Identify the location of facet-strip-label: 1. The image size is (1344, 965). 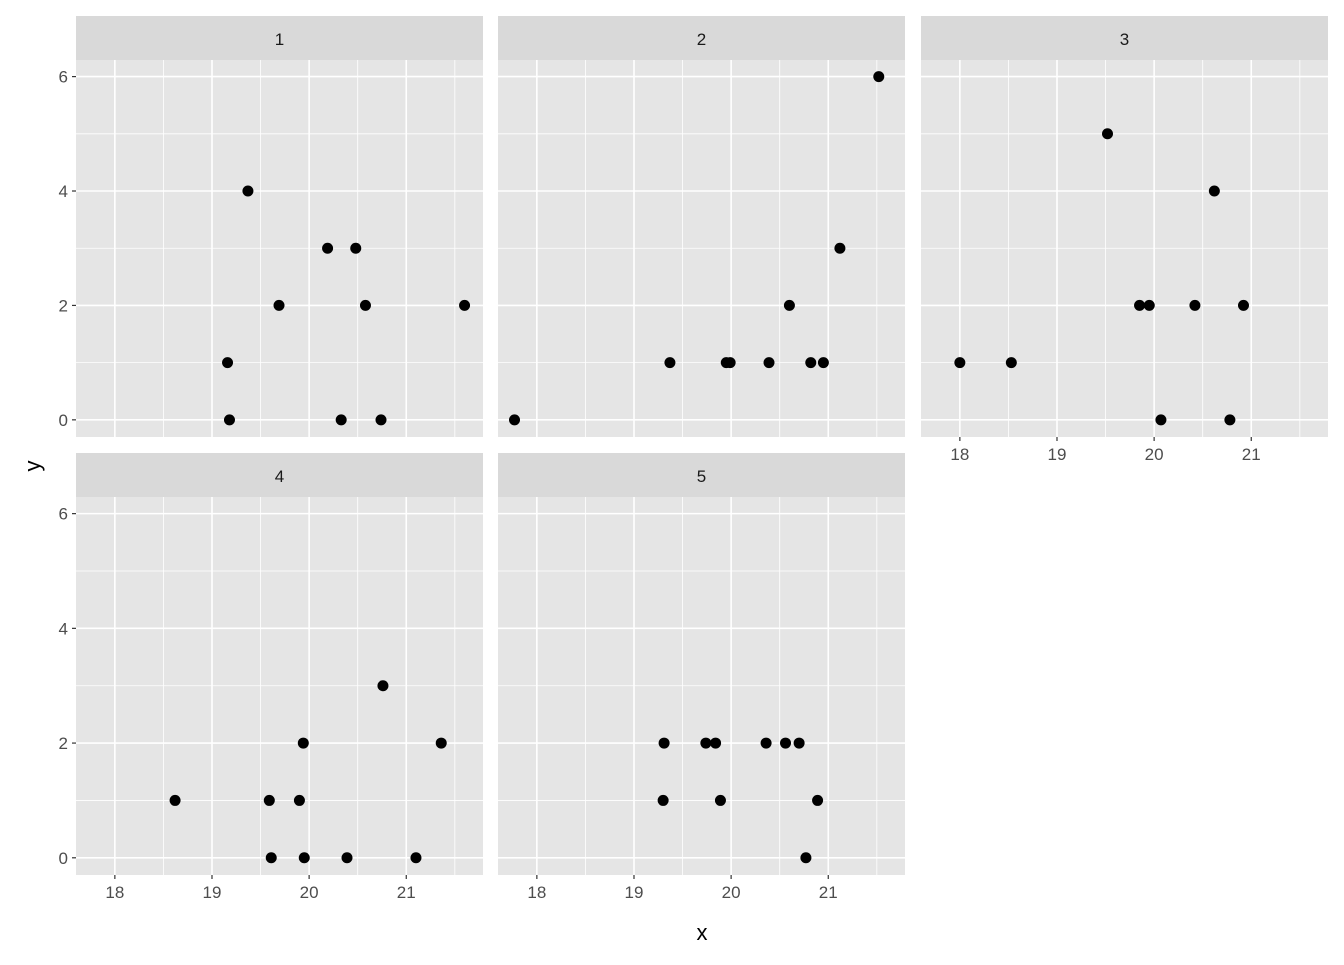
(279, 39).